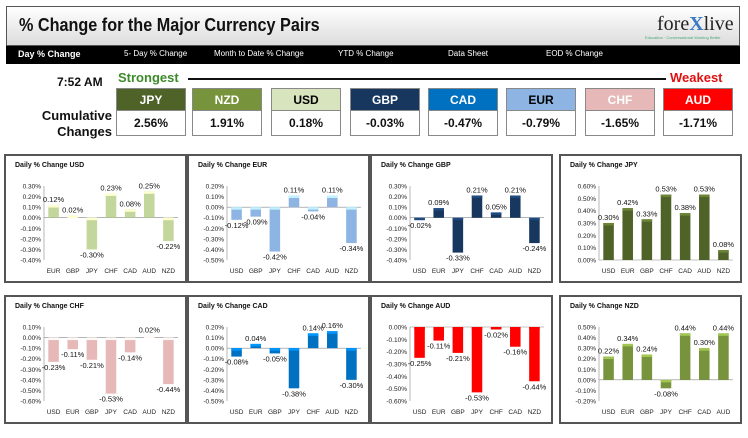 The height and width of the screenshot is (438, 748). I want to click on x-tick-label: GBP, so click(73, 271).